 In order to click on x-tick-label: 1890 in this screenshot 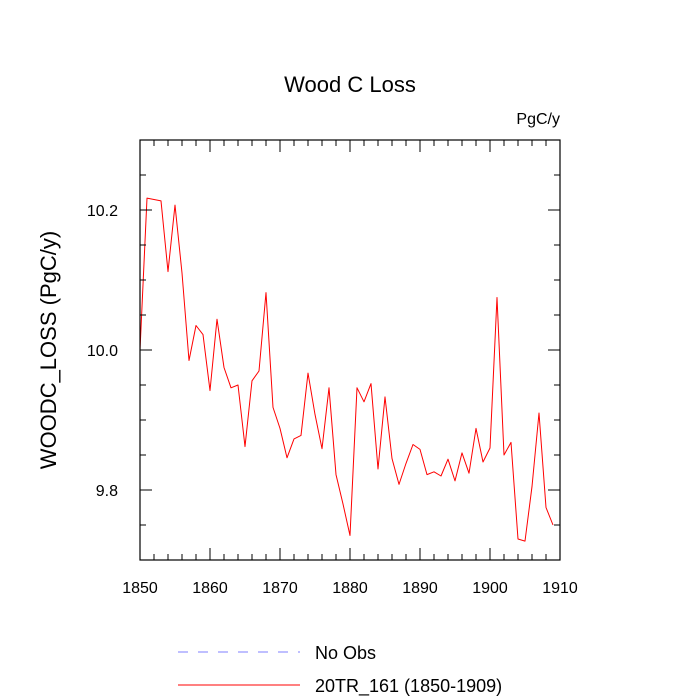, I will do `click(420, 588)`.